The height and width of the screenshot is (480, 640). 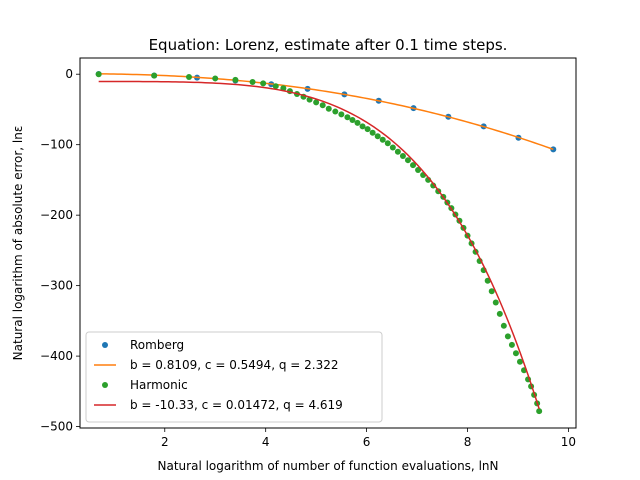 I want to click on y-tick-label: 0, so click(x=69, y=74).